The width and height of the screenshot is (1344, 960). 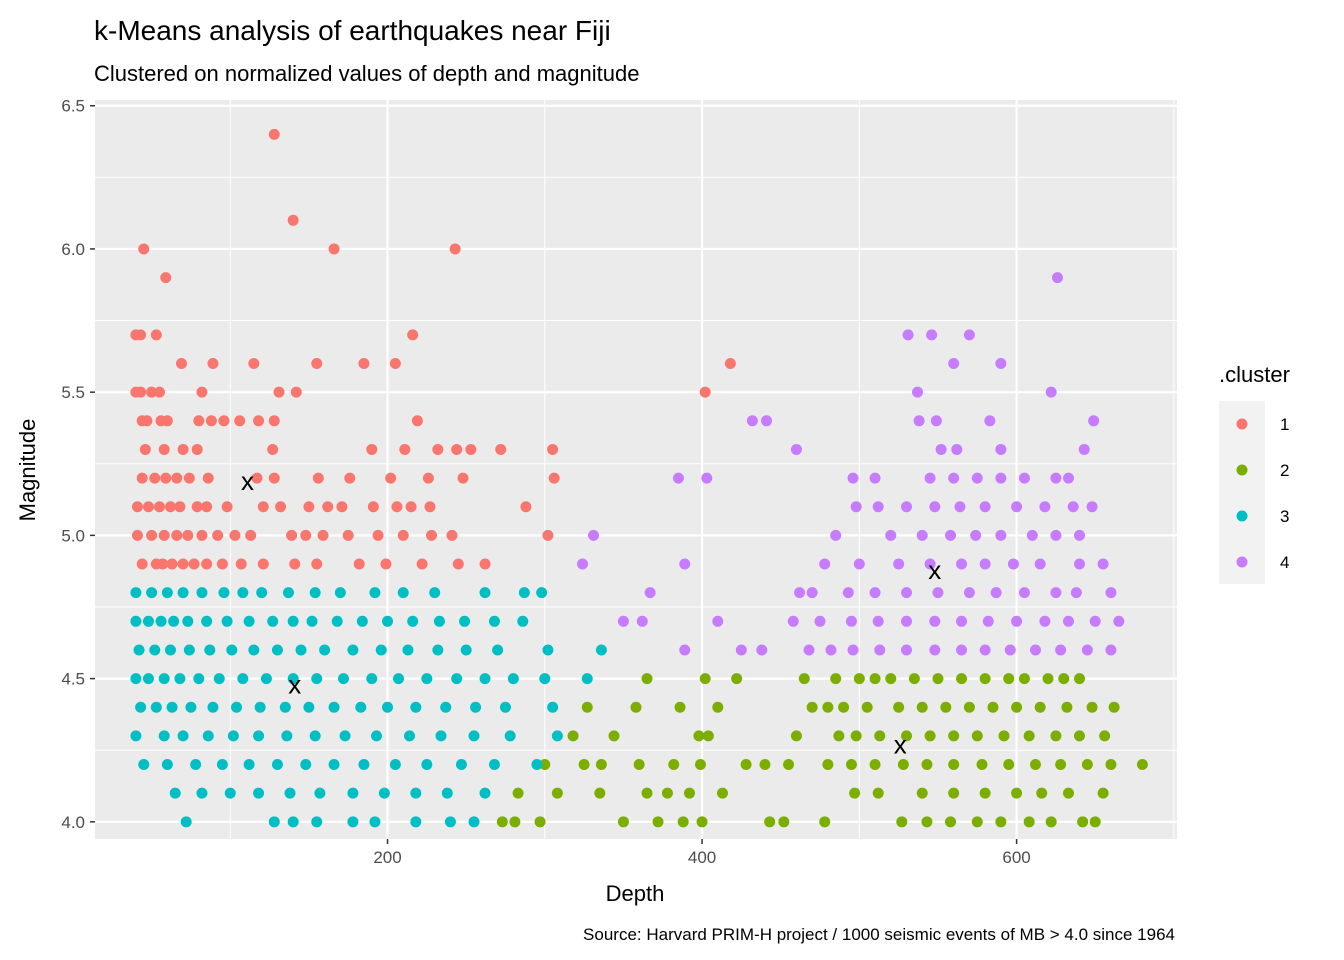 What do you see at coordinates (73, 535) in the screenshot?
I see `y-tick-label: 5.0` at bounding box center [73, 535].